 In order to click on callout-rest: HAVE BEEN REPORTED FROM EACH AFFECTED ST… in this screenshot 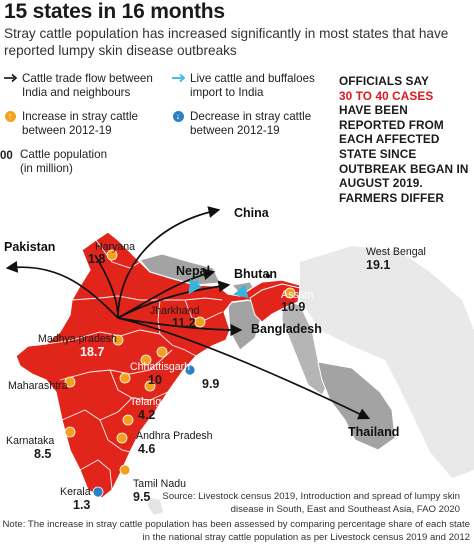, I will do `click(404, 154)`.